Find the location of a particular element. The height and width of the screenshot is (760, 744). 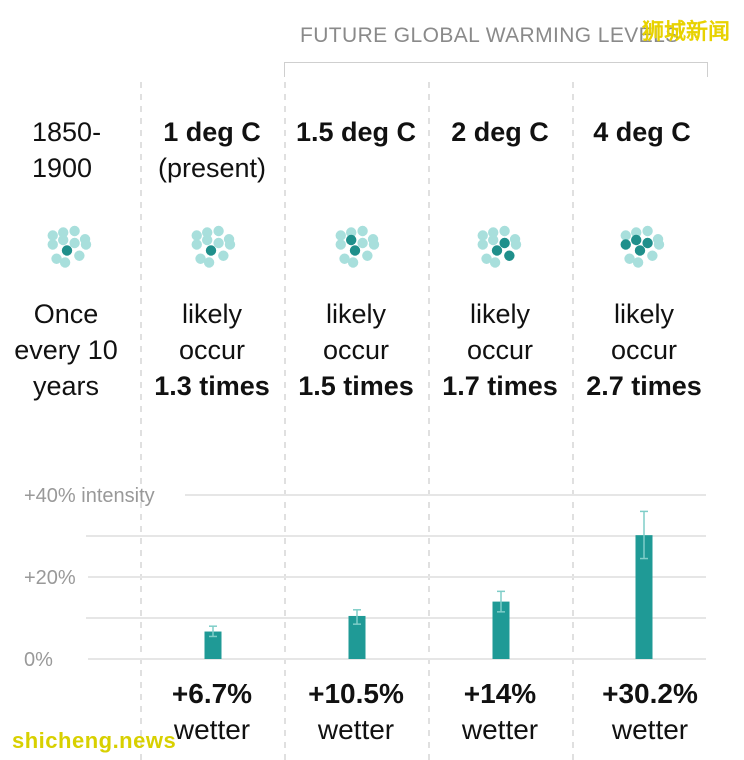

frequency-1: likely occur 1.3 times is located at coordinates (212, 350).